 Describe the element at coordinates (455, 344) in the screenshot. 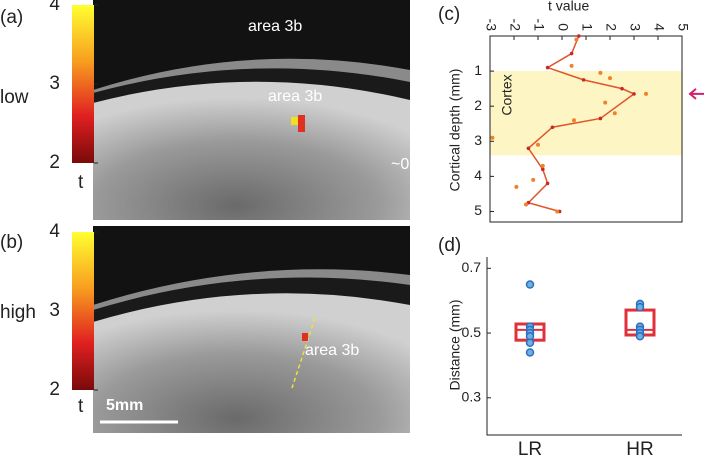

I see `y-axis-label: Distance (mm)` at that location.